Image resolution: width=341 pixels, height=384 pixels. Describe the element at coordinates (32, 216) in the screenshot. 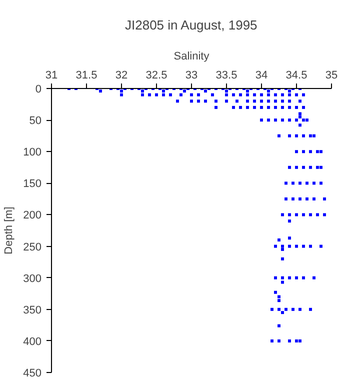

I see `y-tick-label: 200` at that location.